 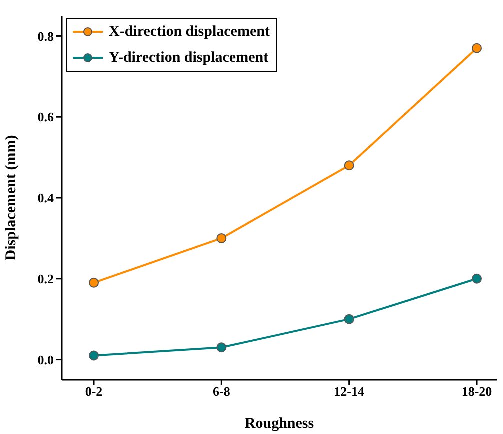 What do you see at coordinates (46, 117) in the screenshot?
I see `y-tick-label: 0.6` at bounding box center [46, 117].